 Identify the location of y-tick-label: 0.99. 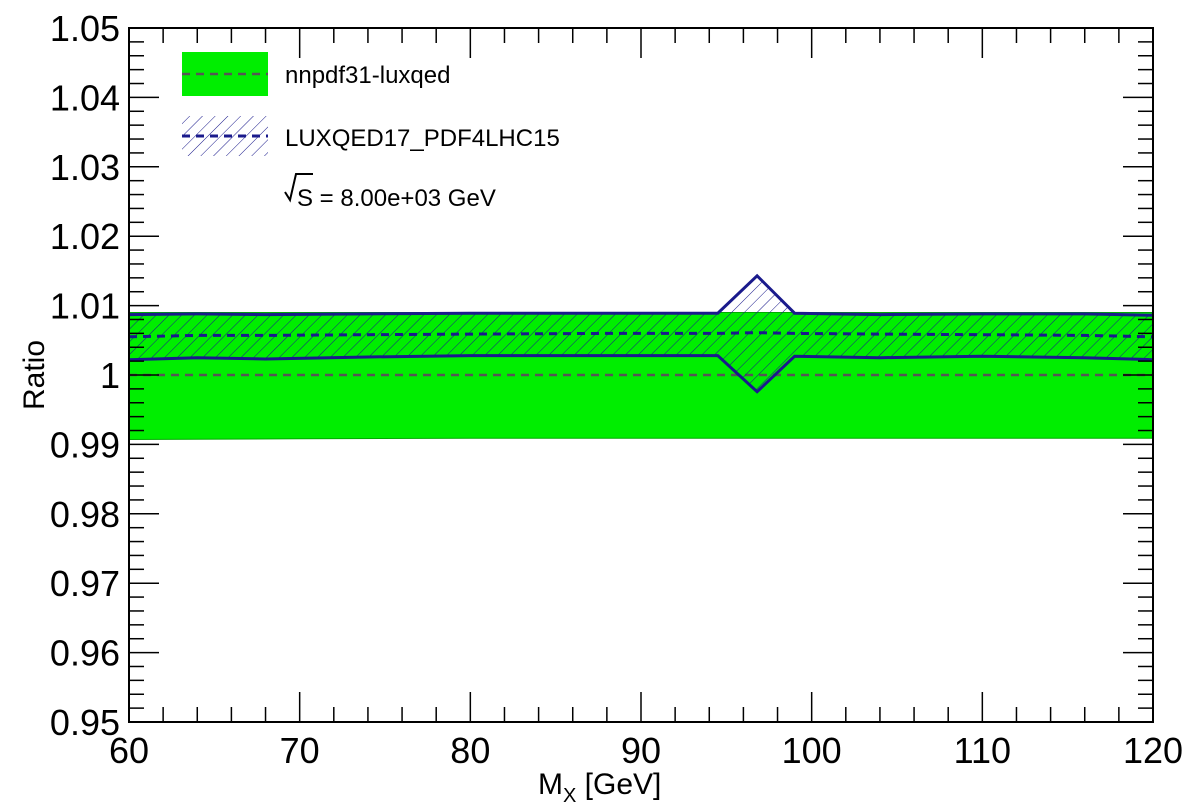
(85, 444).